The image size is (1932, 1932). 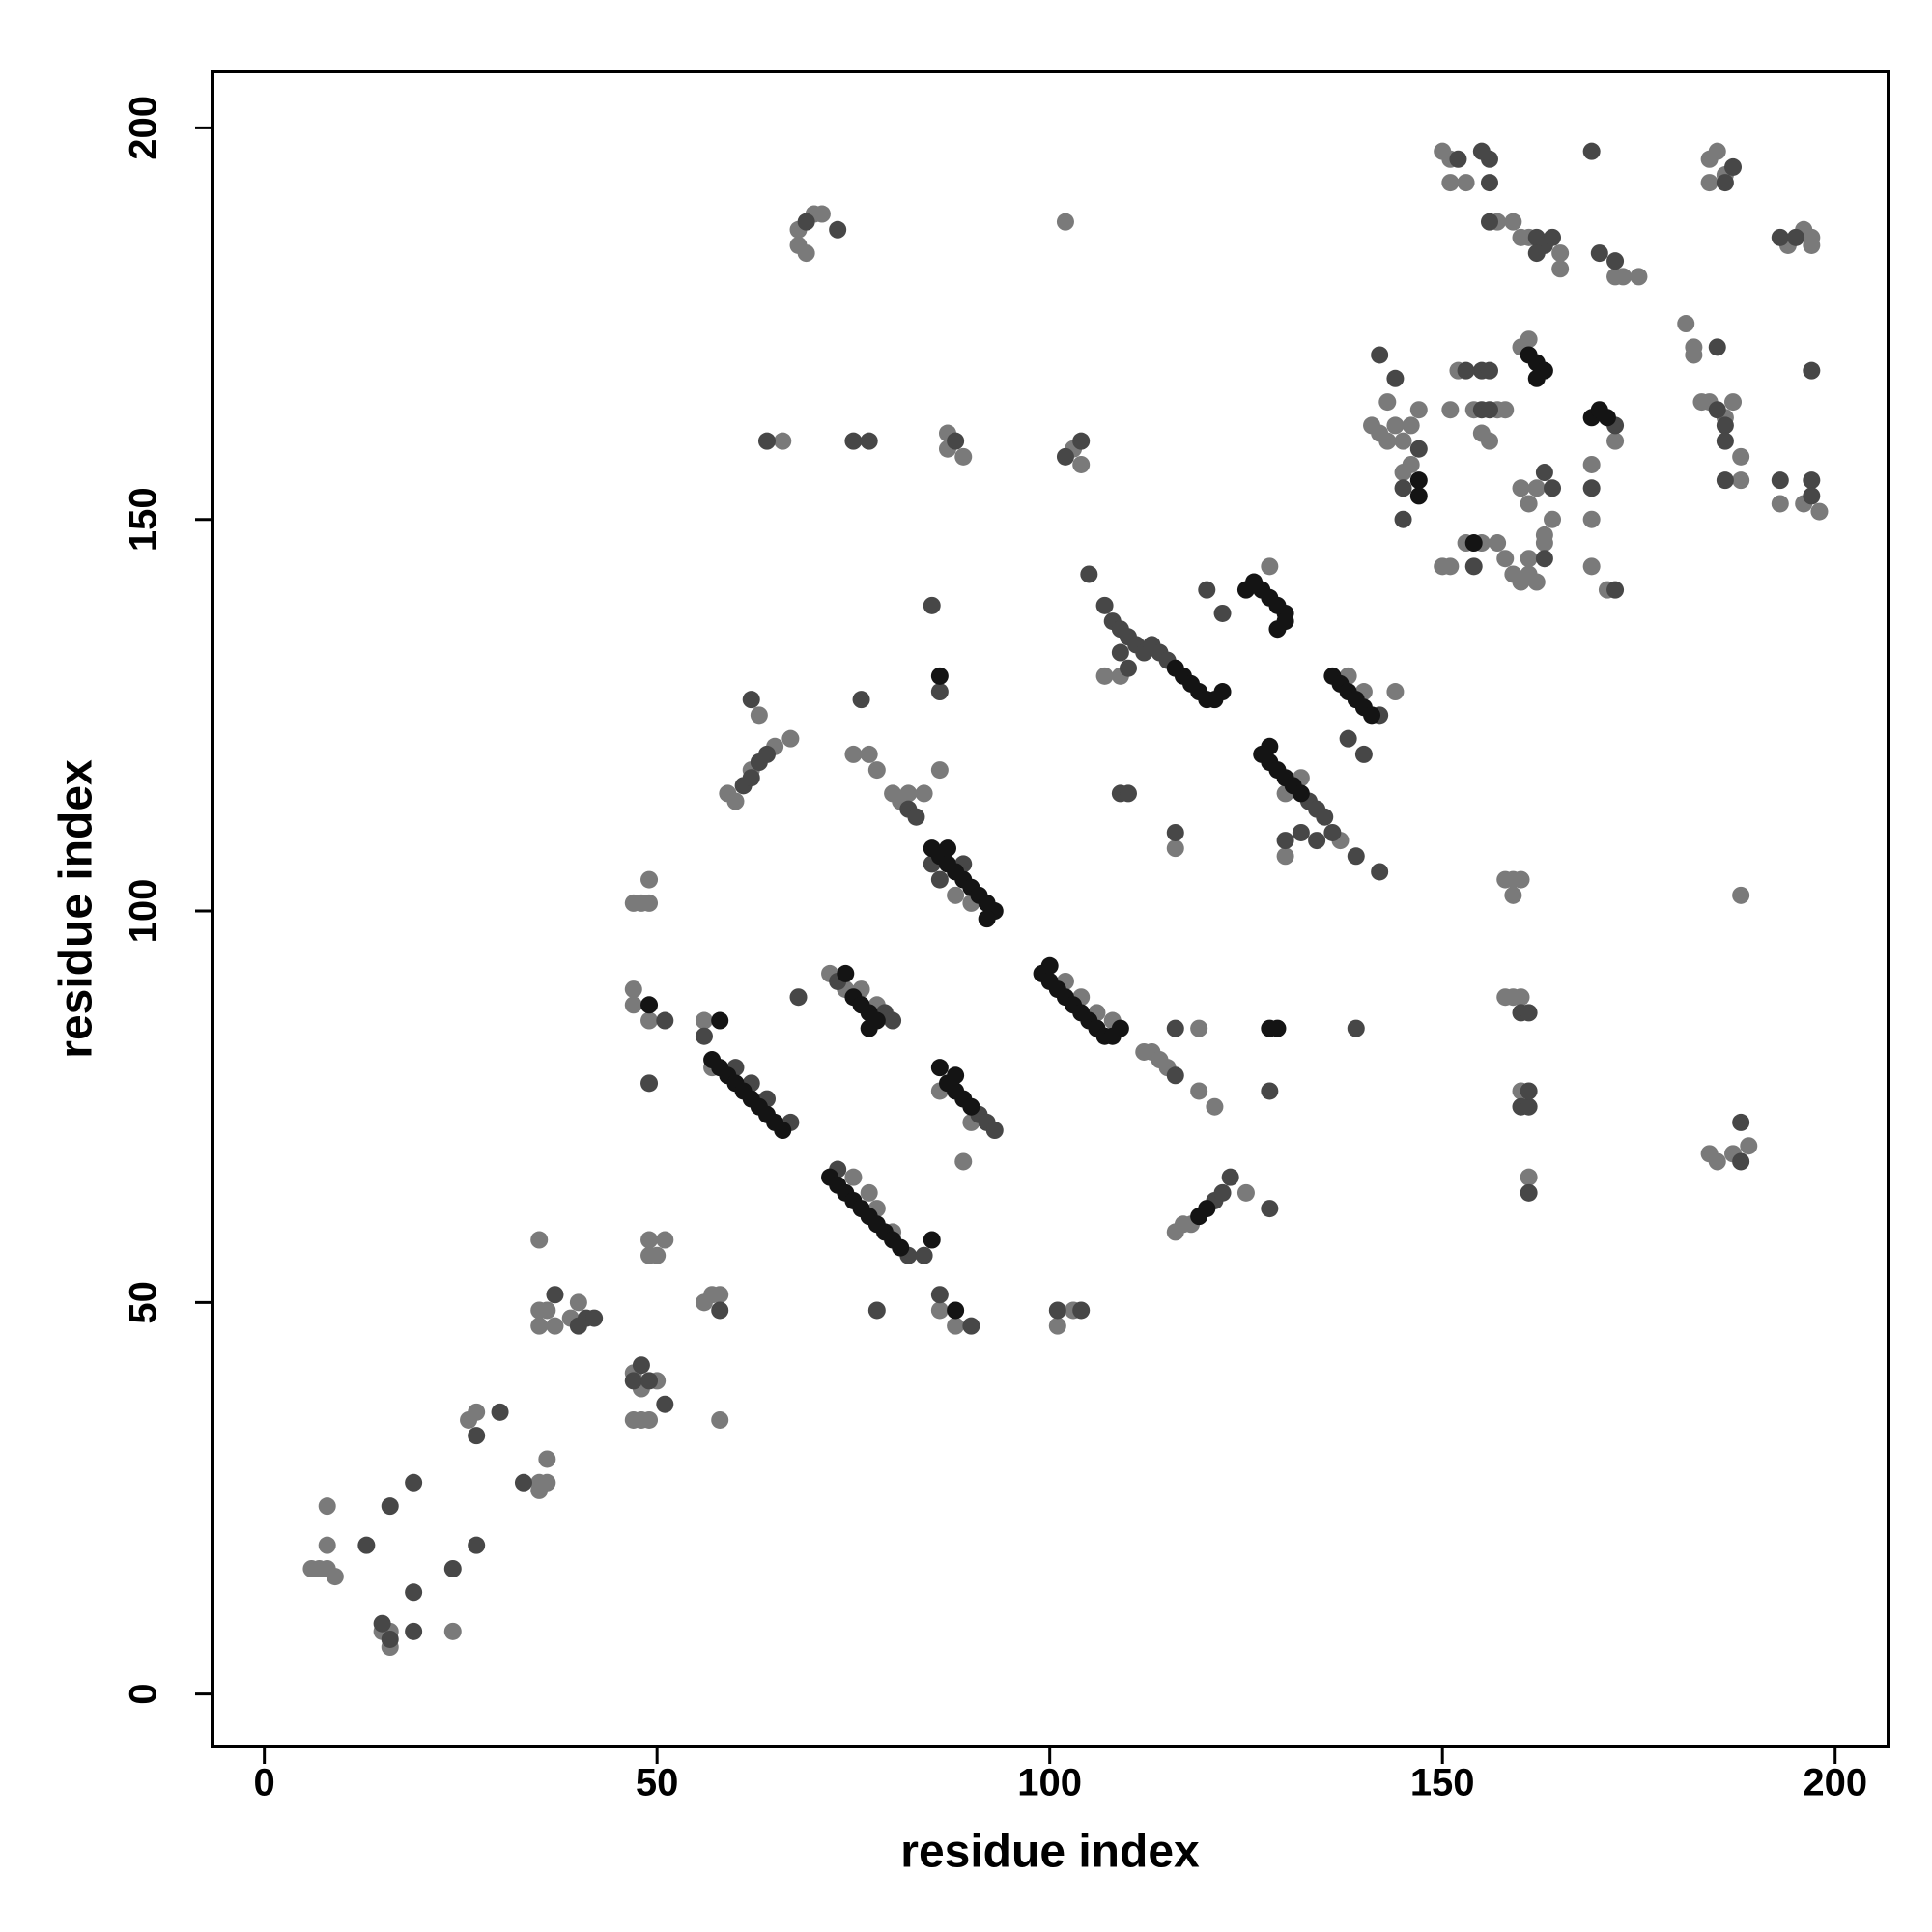 I want to click on x-tick-label: 50, so click(x=657, y=1783).